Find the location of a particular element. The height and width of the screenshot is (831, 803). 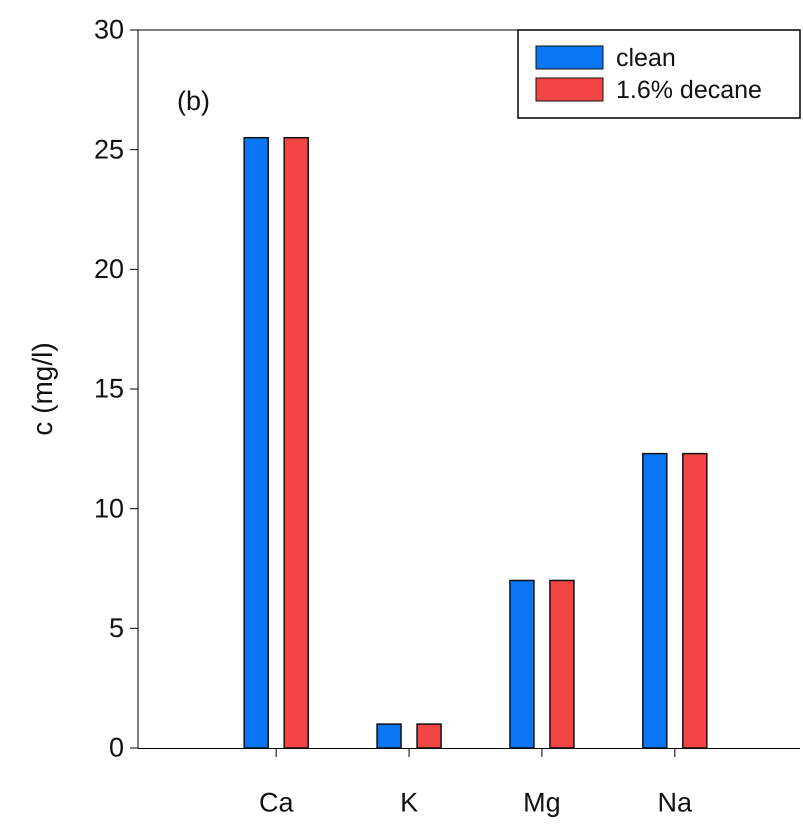

x-tick-label: Mg is located at coordinates (542, 802).